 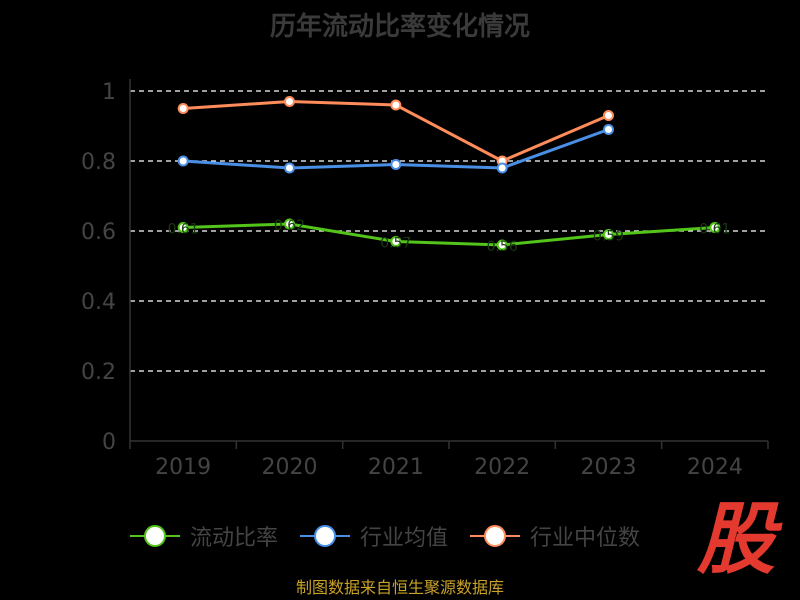 I want to click on y-tick-label: 0, so click(x=109, y=442).